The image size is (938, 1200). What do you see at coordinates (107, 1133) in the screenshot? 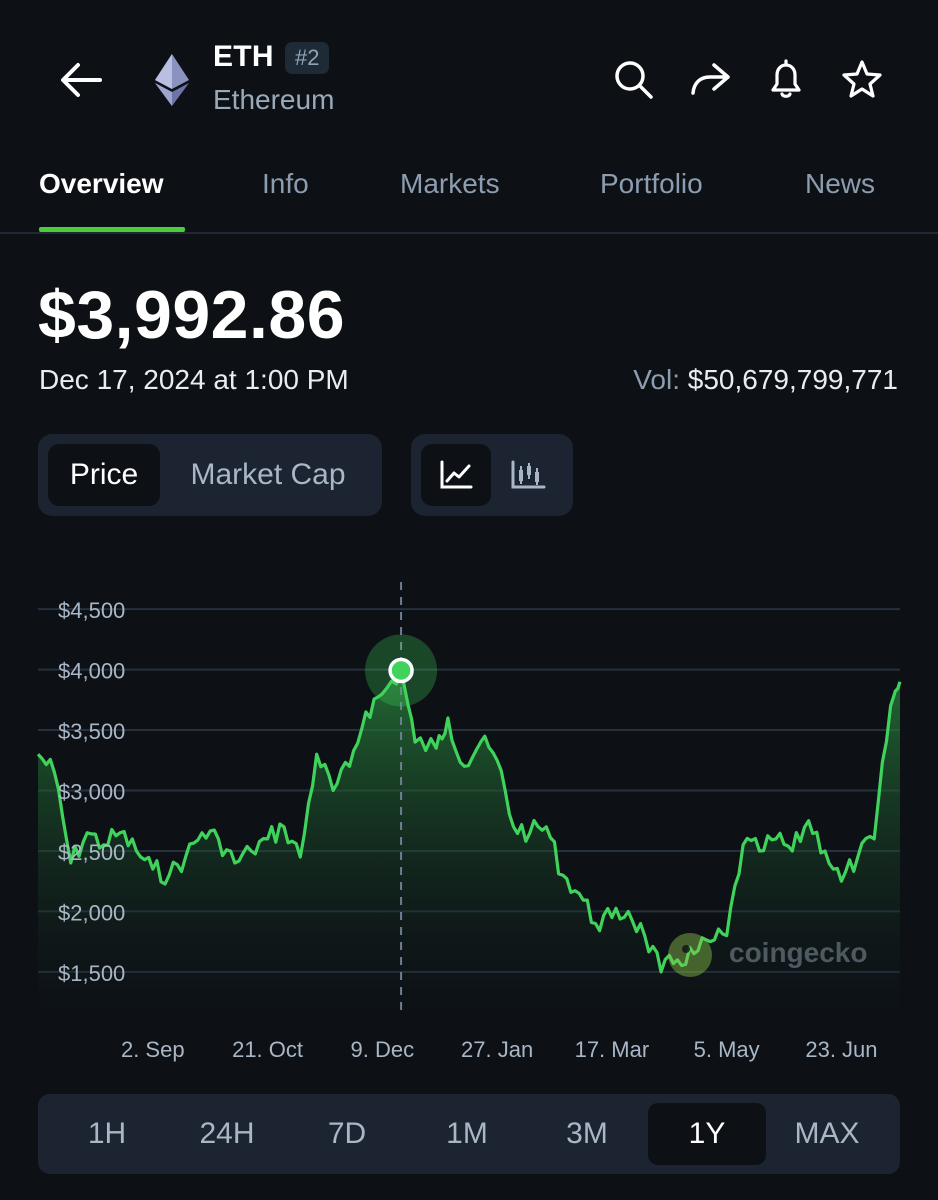
I see `range-button-1h: 1H` at bounding box center [107, 1133].